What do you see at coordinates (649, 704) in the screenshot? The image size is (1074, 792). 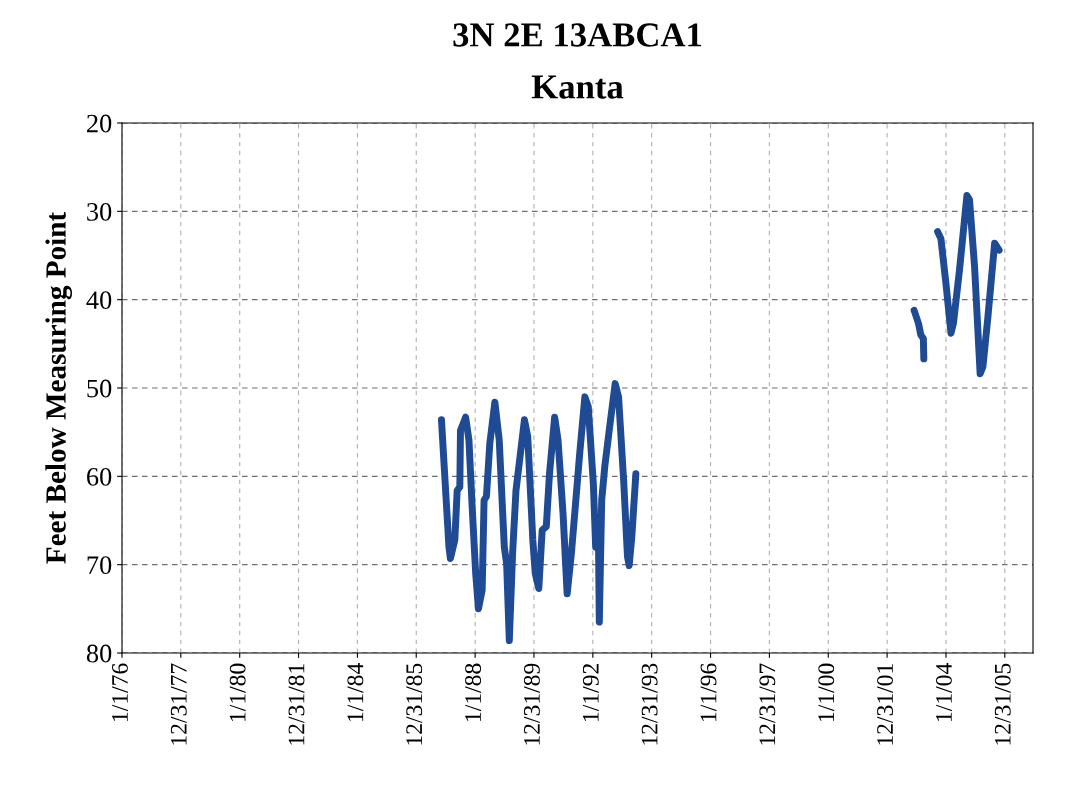 I see `x-tick-label: 12/31/93` at bounding box center [649, 704].